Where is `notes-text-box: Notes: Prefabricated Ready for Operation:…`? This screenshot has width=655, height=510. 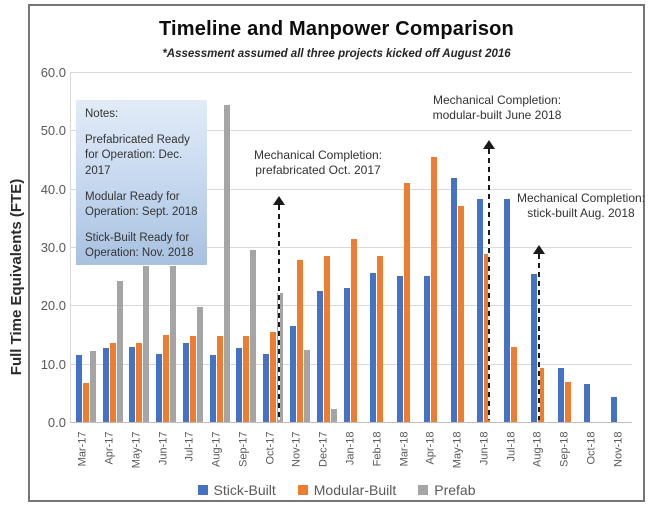
notes-text-box: Notes: Prefabricated Ready for Operation:… is located at coordinates (141, 182).